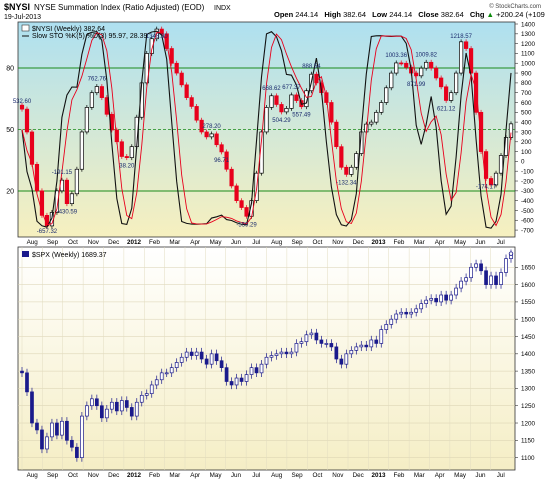 This screenshot has height=480, width=545. What do you see at coordinates (17, 7) in the screenshot?
I see `symbol-label: $NYSI` at bounding box center [17, 7].